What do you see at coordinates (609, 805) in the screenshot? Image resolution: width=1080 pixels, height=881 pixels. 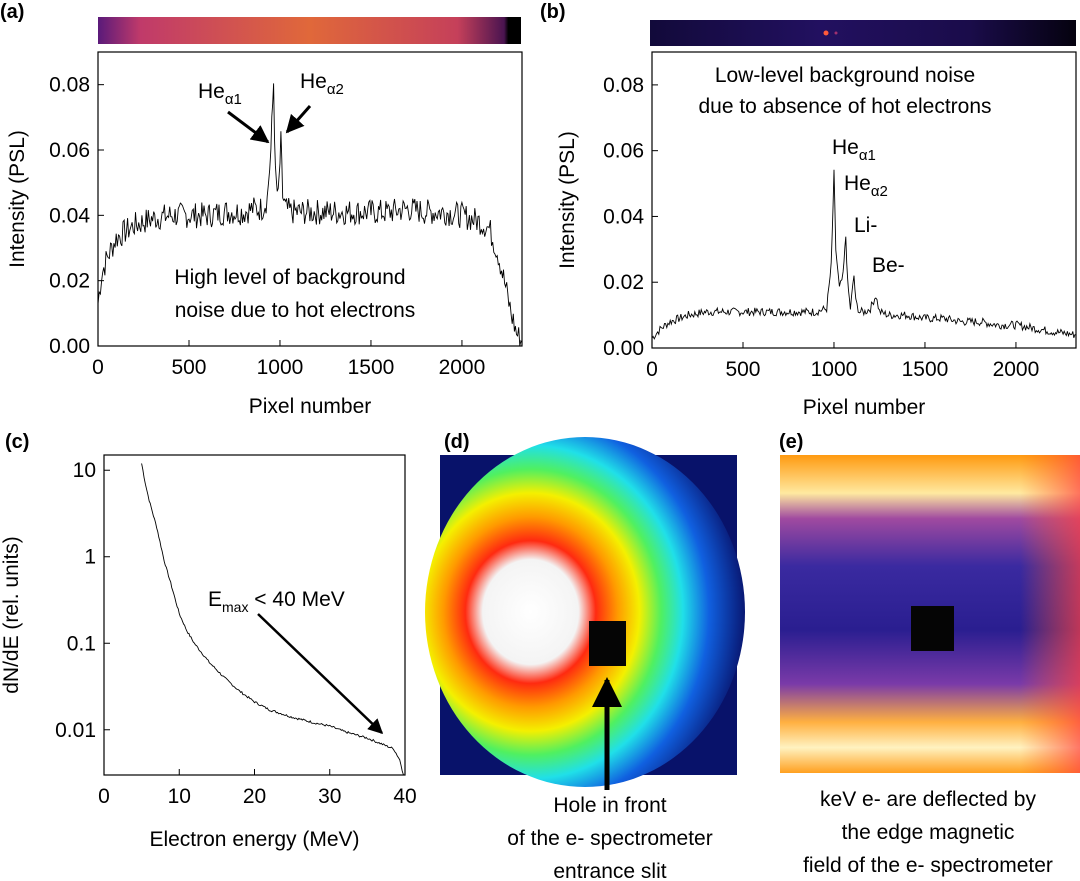 I see `caption-d-line1: Hole in front` at bounding box center [609, 805].